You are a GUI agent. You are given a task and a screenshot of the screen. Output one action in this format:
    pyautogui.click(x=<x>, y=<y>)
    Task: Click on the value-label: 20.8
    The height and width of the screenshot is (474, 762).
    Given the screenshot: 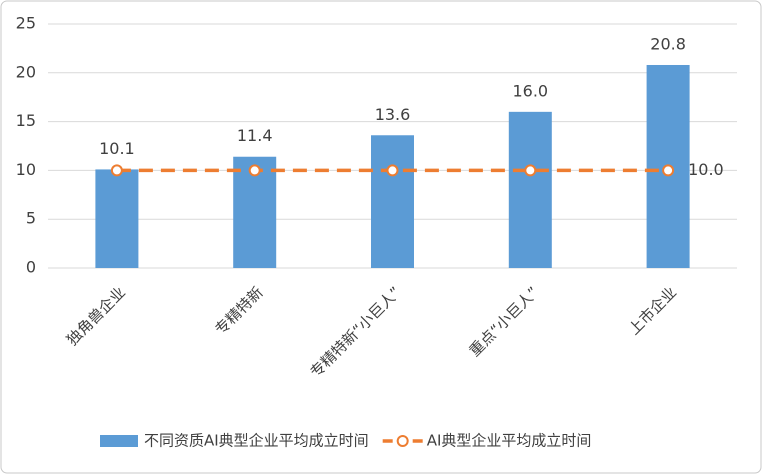 What is the action you would take?
    pyautogui.click(x=668, y=43)
    